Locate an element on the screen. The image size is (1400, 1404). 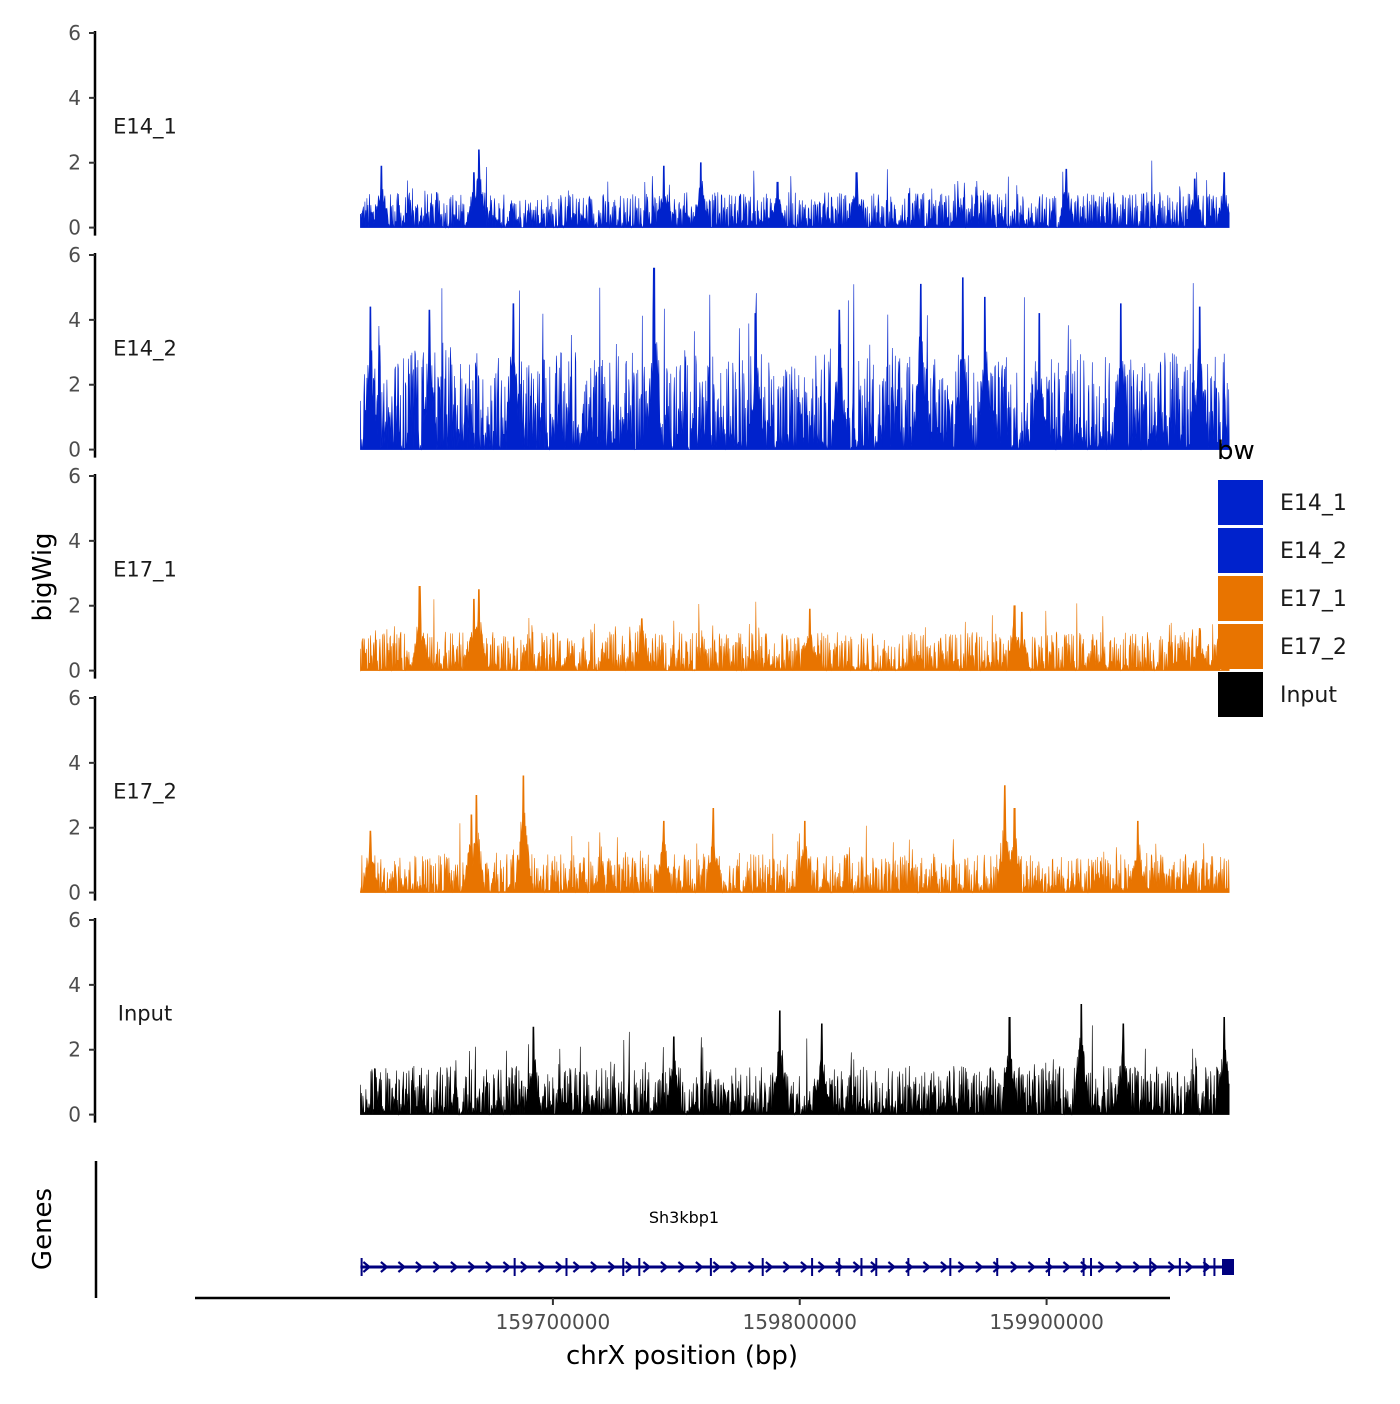
y-tick-label-e17-2-2: 2 is located at coordinates (74, 828).